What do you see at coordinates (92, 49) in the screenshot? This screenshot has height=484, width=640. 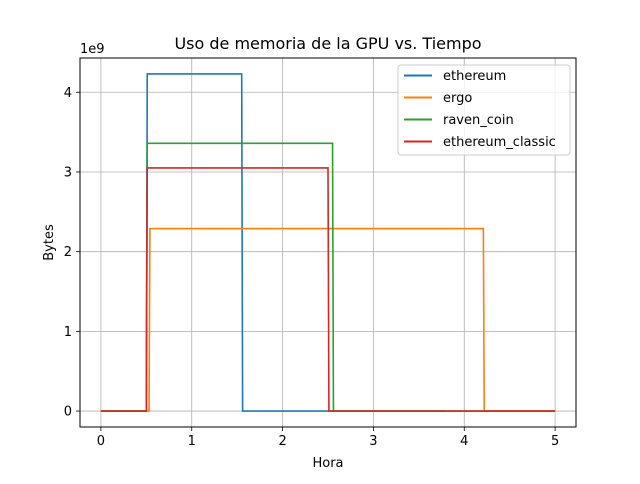 I see `y-axis-offset-text: 1e9` at bounding box center [92, 49].